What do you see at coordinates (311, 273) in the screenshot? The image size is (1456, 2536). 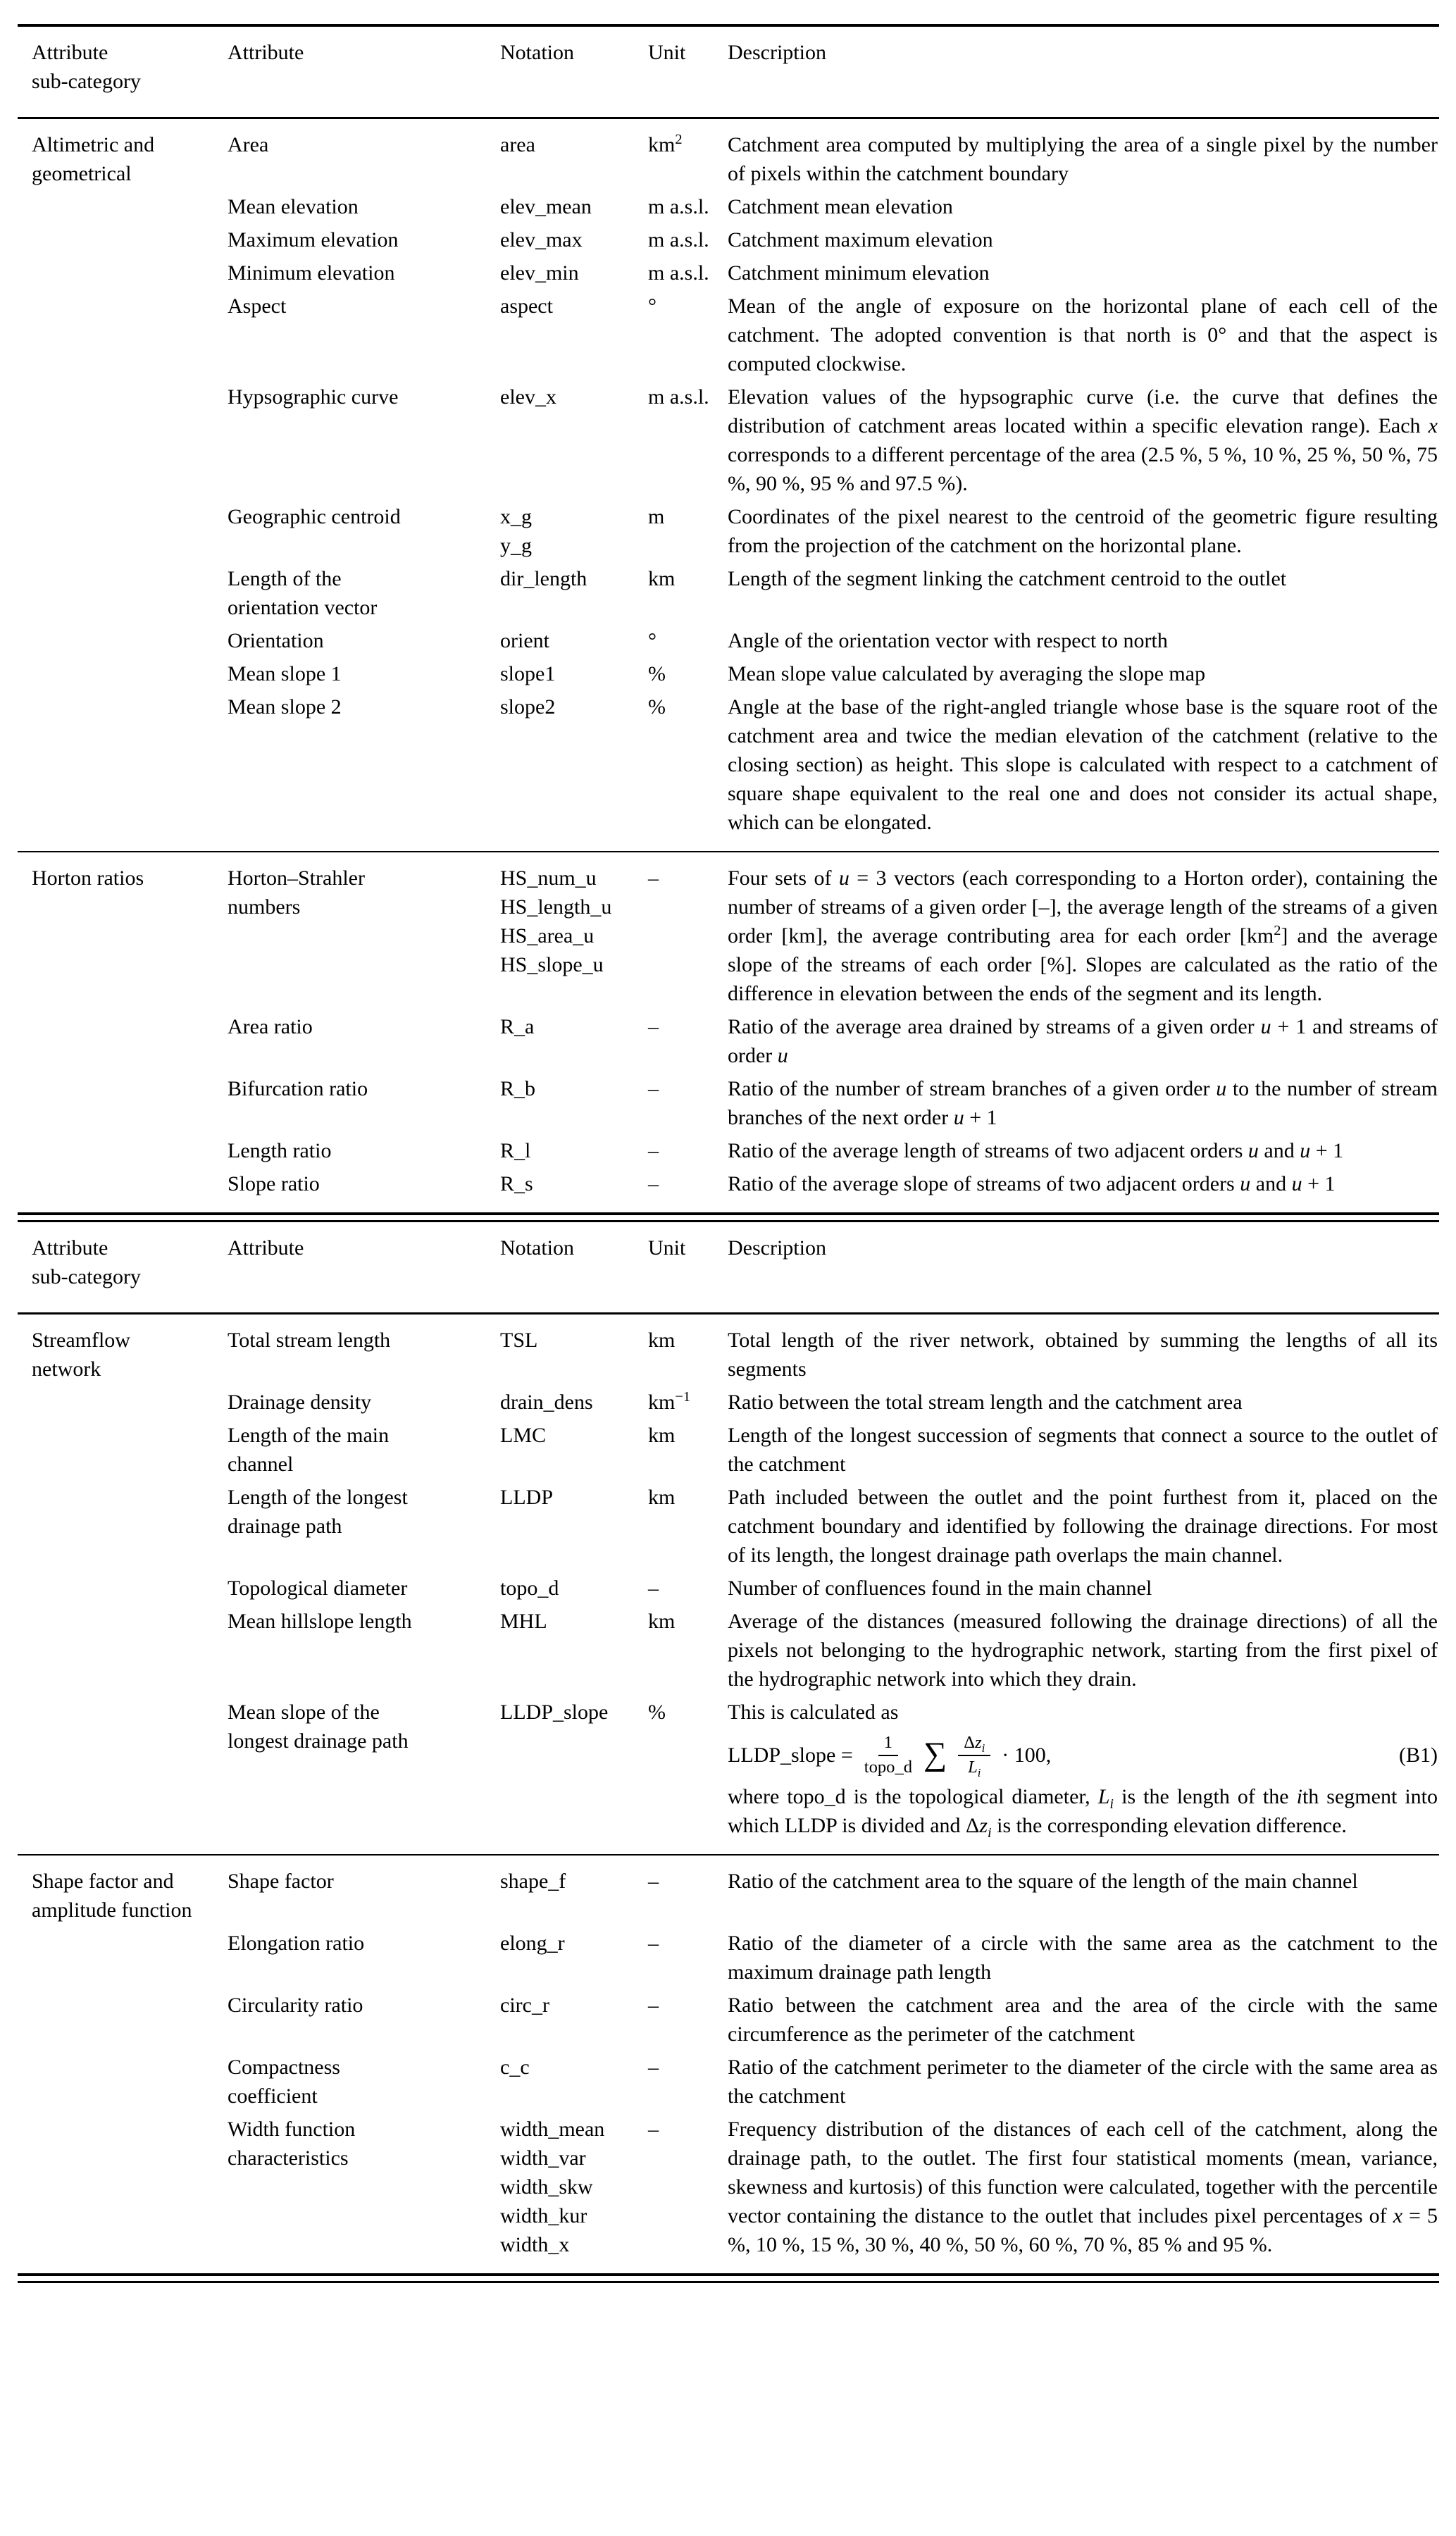 I see `attribute-cell: Minimum elevation` at bounding box center [311, 273].